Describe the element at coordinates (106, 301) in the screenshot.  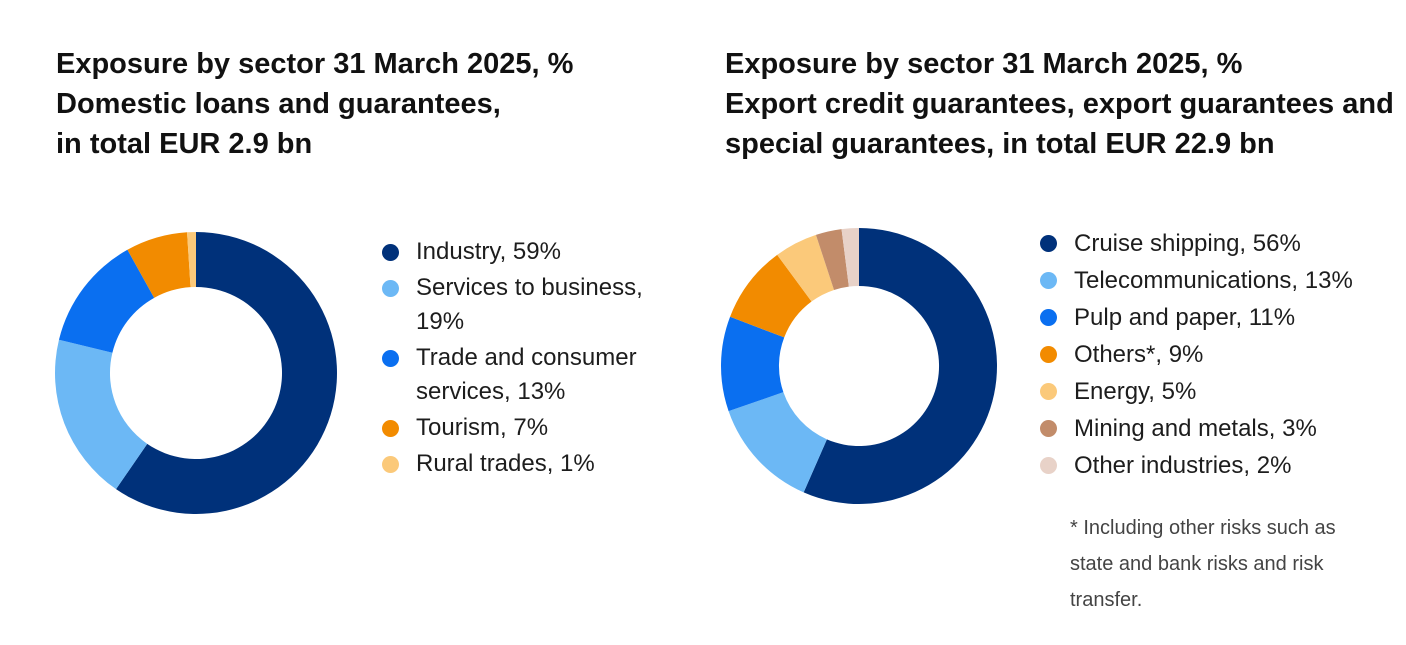
I see `donut-slice-trade-and-consumer-services` at that location.